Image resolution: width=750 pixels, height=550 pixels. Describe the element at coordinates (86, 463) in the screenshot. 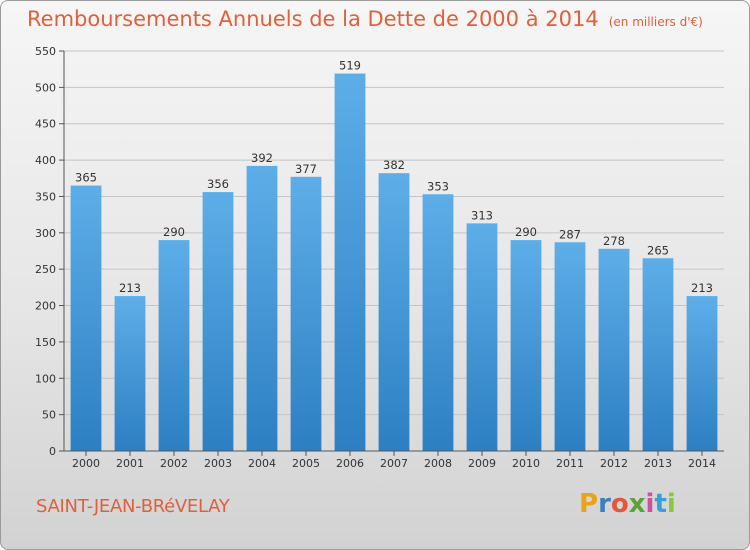

I see `x-tick-label-2000: 2000` at that location.